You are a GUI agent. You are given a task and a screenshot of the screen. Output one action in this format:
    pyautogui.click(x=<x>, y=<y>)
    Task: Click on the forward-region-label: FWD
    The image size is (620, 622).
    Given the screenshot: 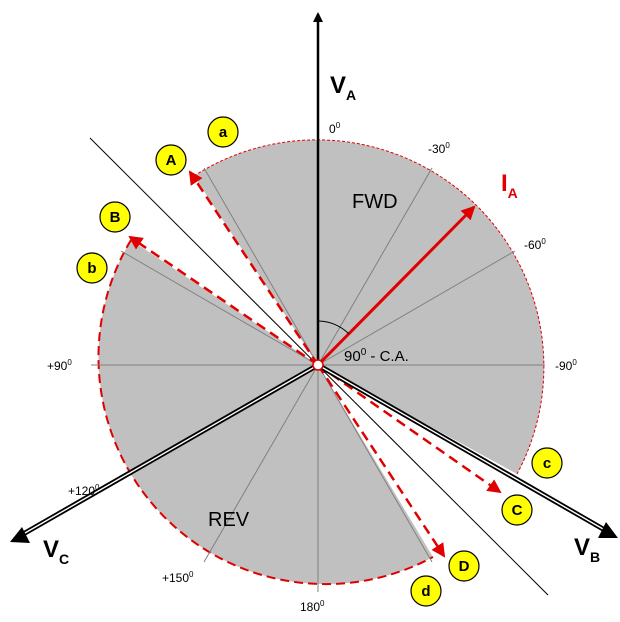 What is the action you would take?
    pyautogui.click(x=375, y=202)
    